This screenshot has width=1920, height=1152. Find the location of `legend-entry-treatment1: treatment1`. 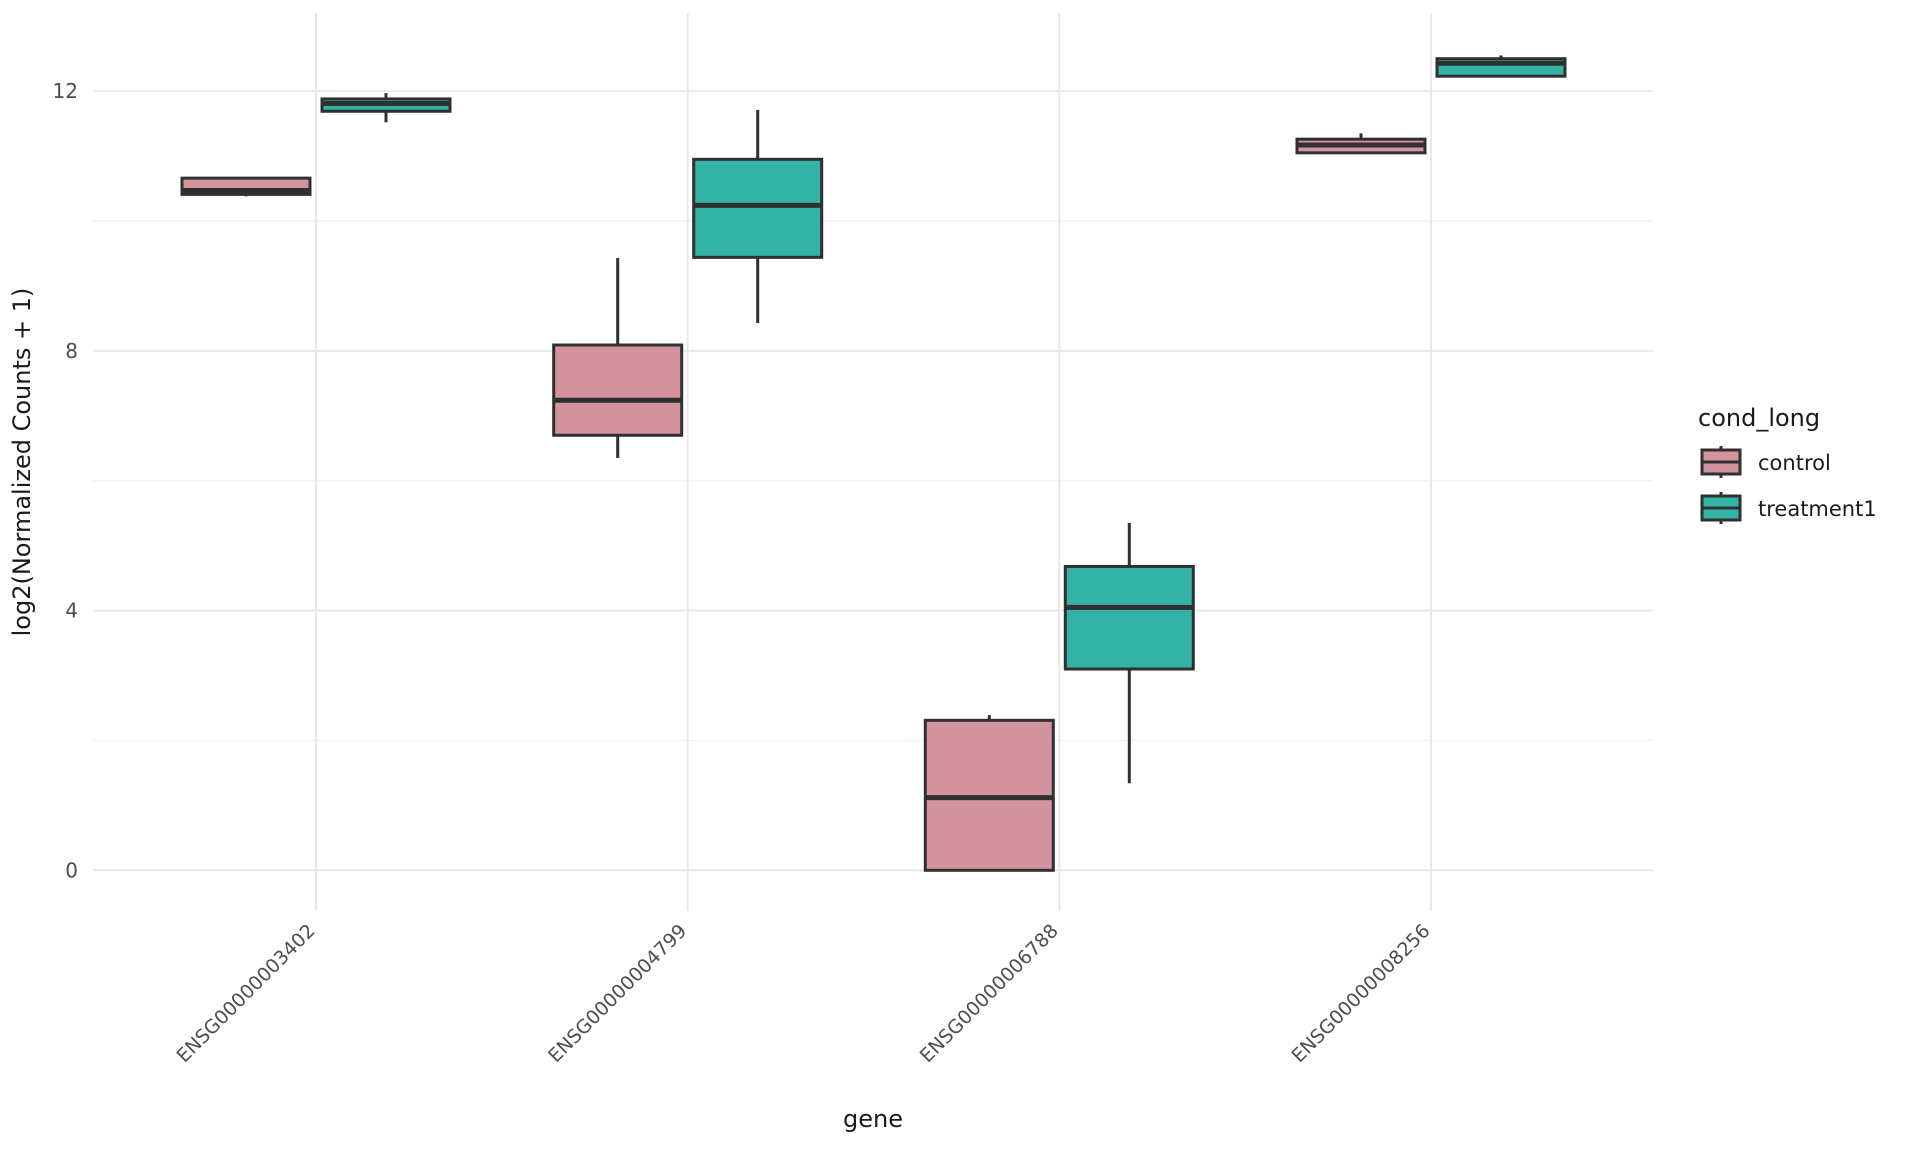

legend-entry-treatment1: treatment1 is located at coordinates (1788, 508).